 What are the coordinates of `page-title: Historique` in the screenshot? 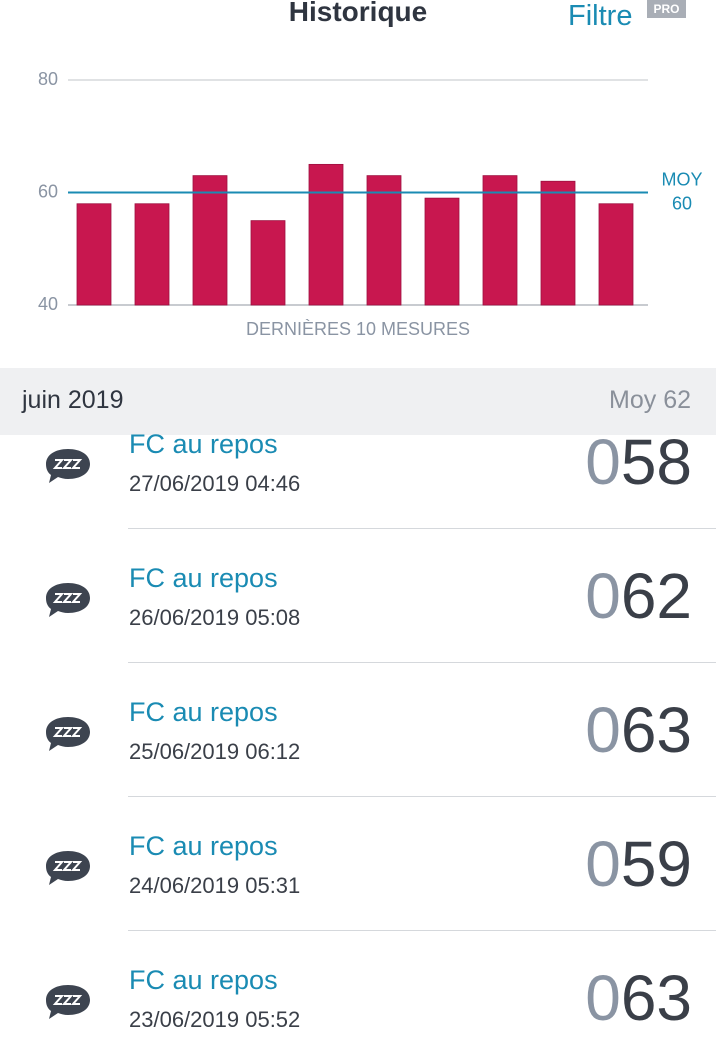 It's located at (358, 13).